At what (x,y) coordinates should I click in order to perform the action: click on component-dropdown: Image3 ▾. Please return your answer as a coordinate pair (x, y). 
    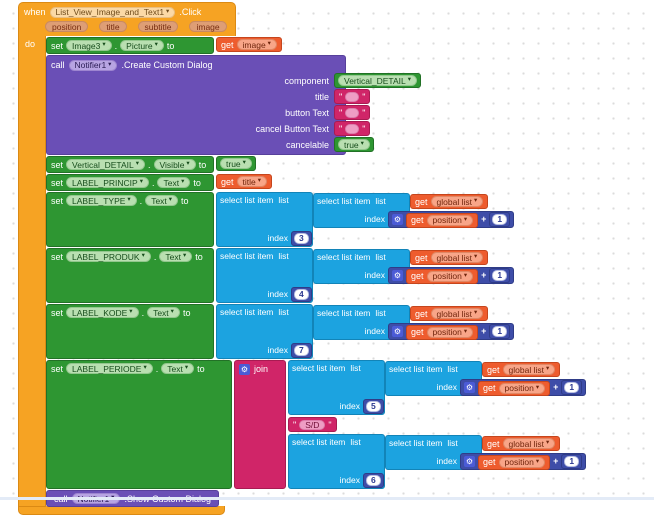
    Looking at the image, I should click on (89, 45).